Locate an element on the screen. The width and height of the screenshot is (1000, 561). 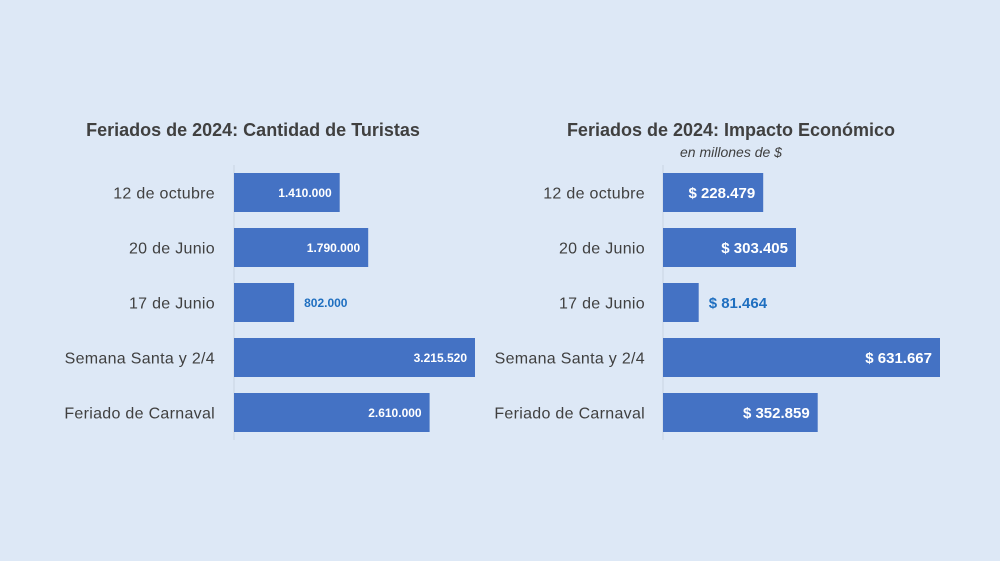
data-label: 802.000 is located at coordinates (326, 303).